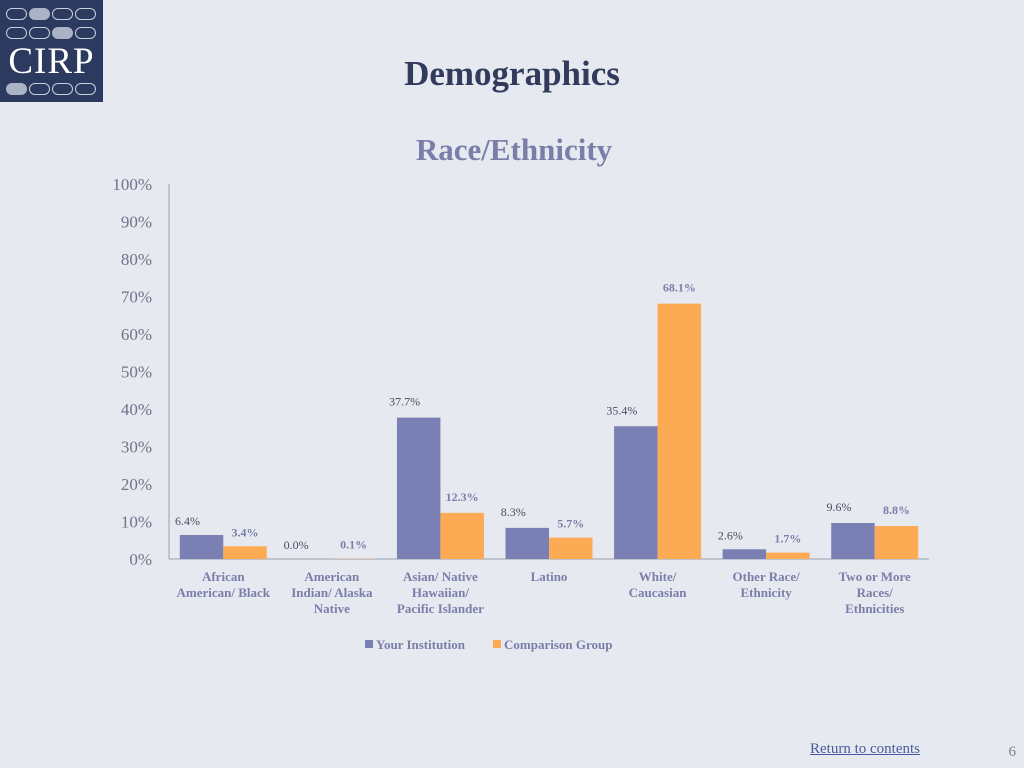  I want to click on cirp-logo: CIRP, so click(51, 51).